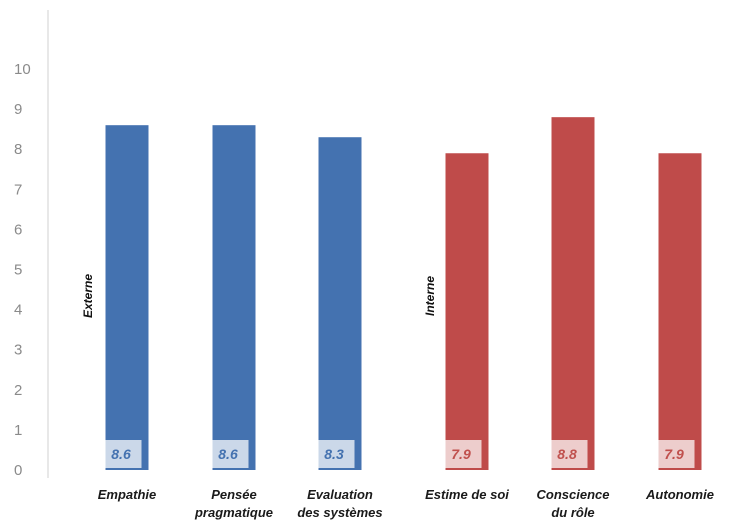 This screenshot has width=733, height=524. Describe the element at coordinates (88, 296) in the screenshot. I see `group-label: Externe` at that location.